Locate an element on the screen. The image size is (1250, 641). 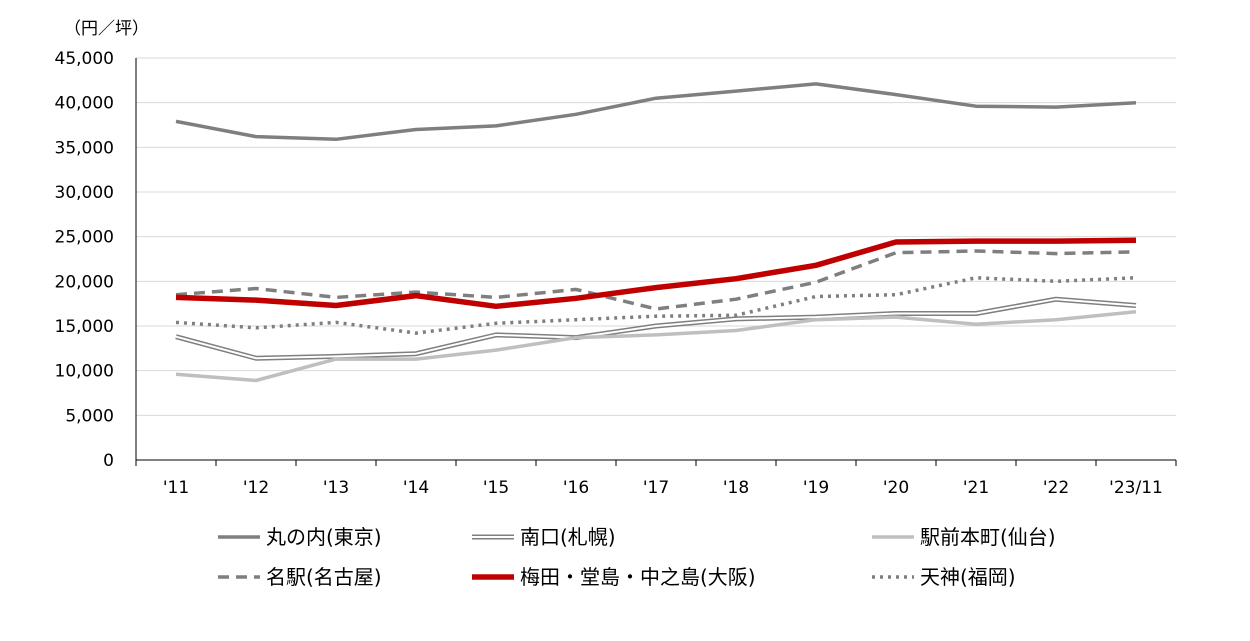
y-tick-label: 25,000 is located at coordinates (84, 238).